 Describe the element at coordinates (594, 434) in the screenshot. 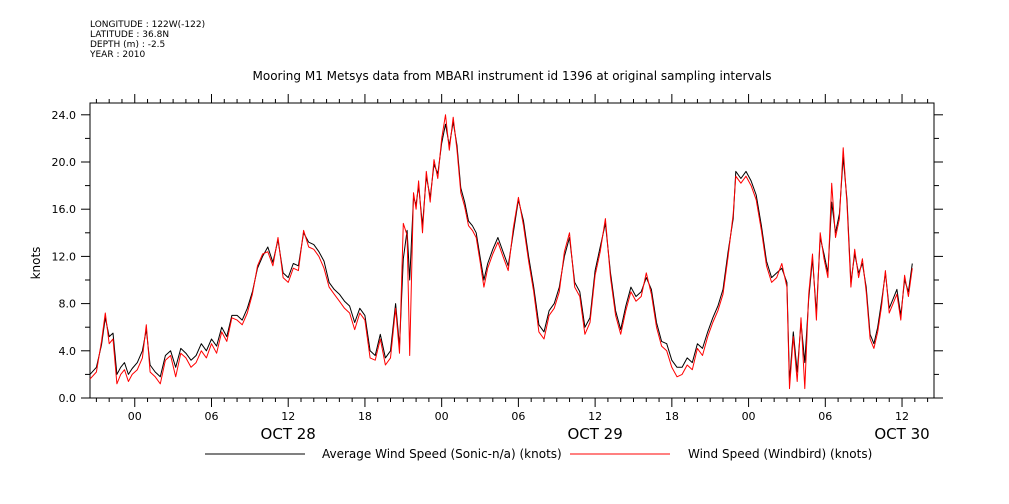

I see `x-date-label: OCT 29` at that location.